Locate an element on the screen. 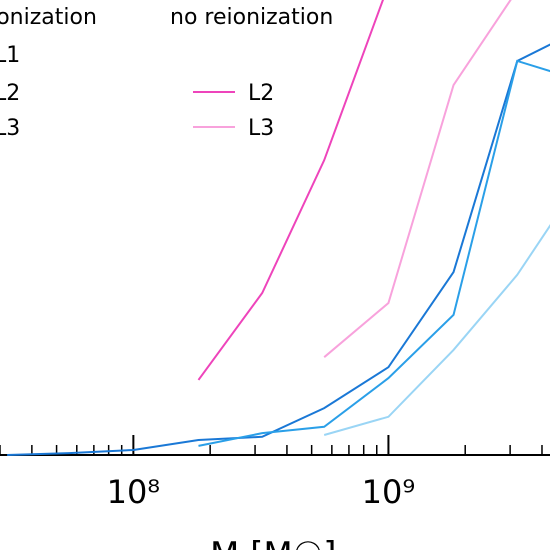  legend-title: no reionization is located at coordinates (251, 17).